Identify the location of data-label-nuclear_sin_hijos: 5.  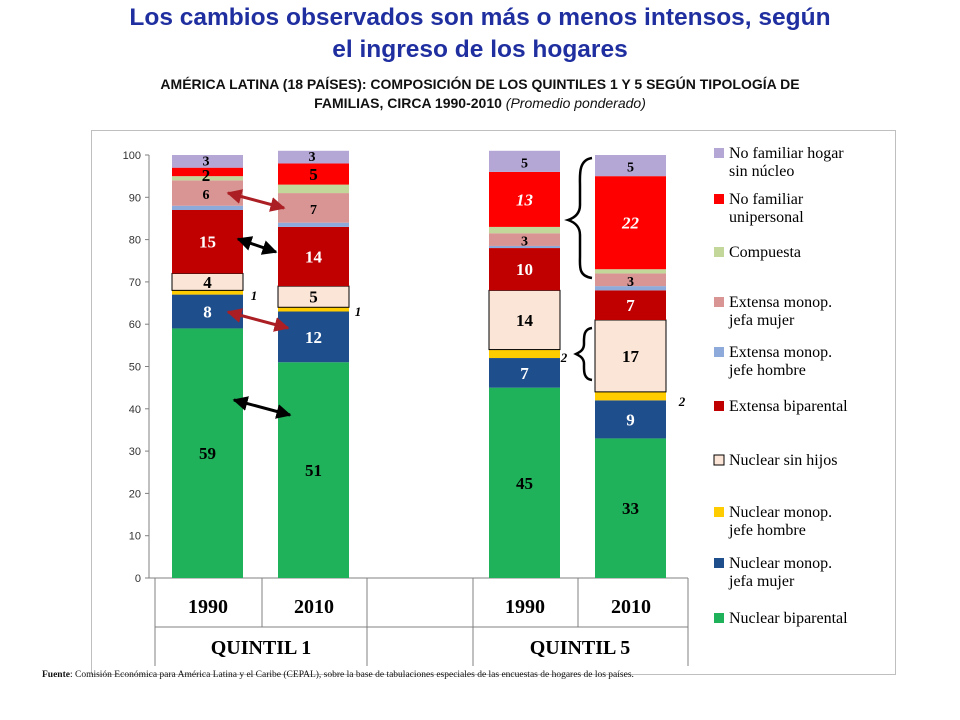
(313, 297).